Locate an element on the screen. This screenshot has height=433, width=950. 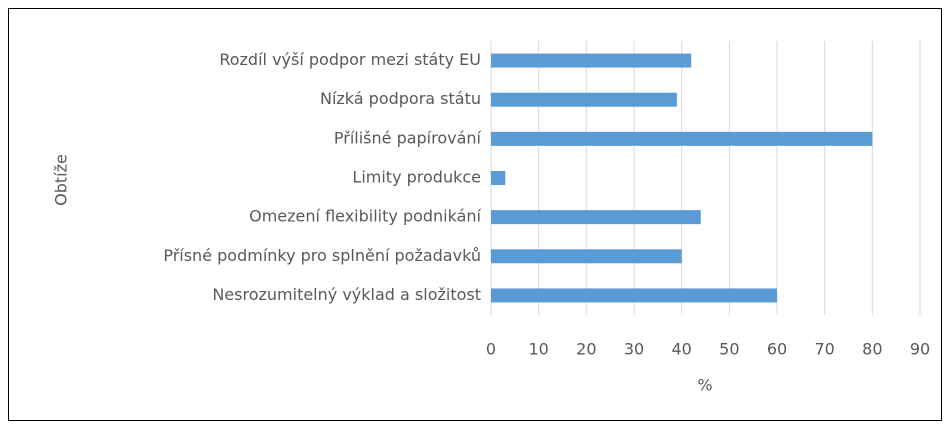
x-axis-label: % is located at coordinates (704, 385).